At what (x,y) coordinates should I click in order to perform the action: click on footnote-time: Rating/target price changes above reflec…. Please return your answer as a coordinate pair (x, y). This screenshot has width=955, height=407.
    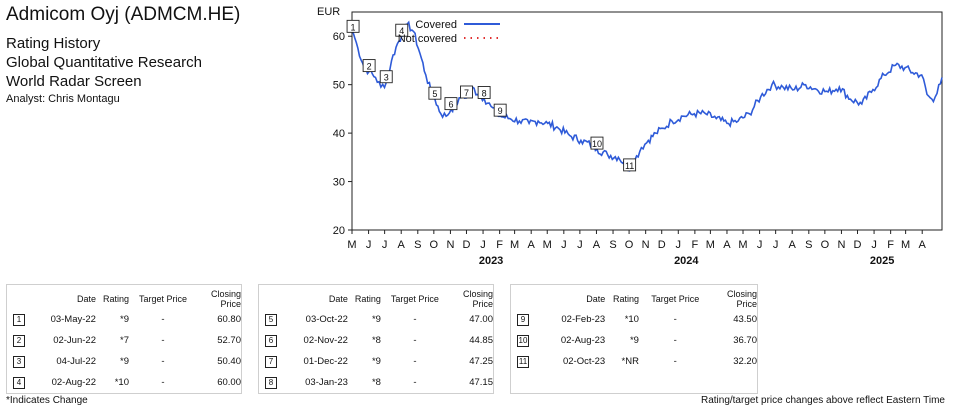
    Looking at the image, I should click on (822, 400).